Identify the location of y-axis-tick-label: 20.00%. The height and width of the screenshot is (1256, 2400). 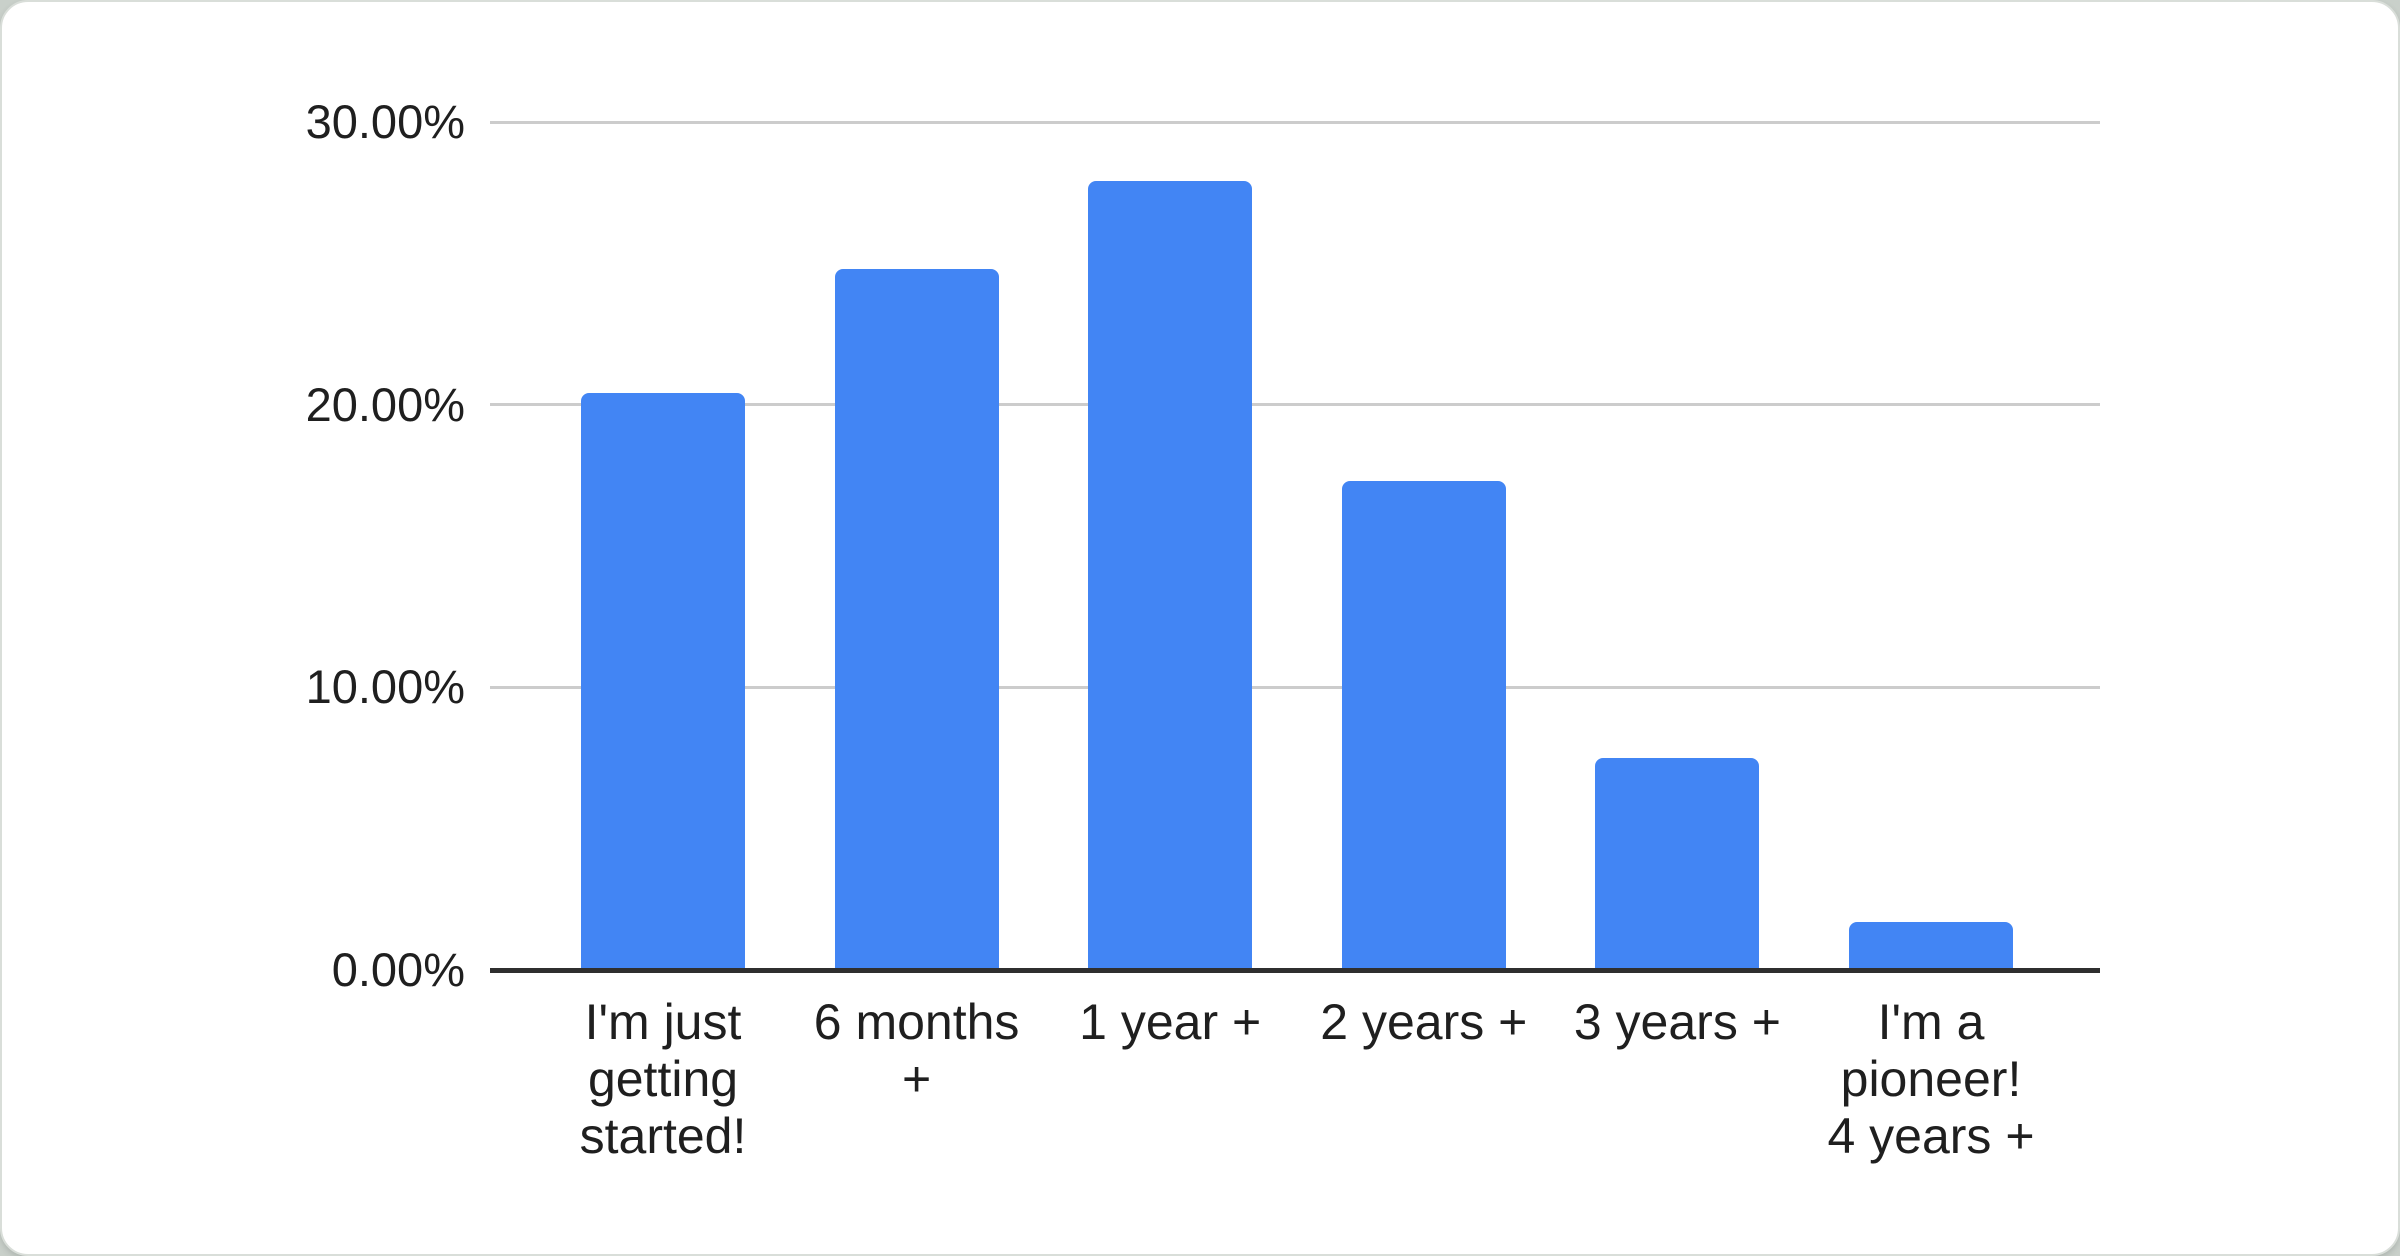
(385, 404).